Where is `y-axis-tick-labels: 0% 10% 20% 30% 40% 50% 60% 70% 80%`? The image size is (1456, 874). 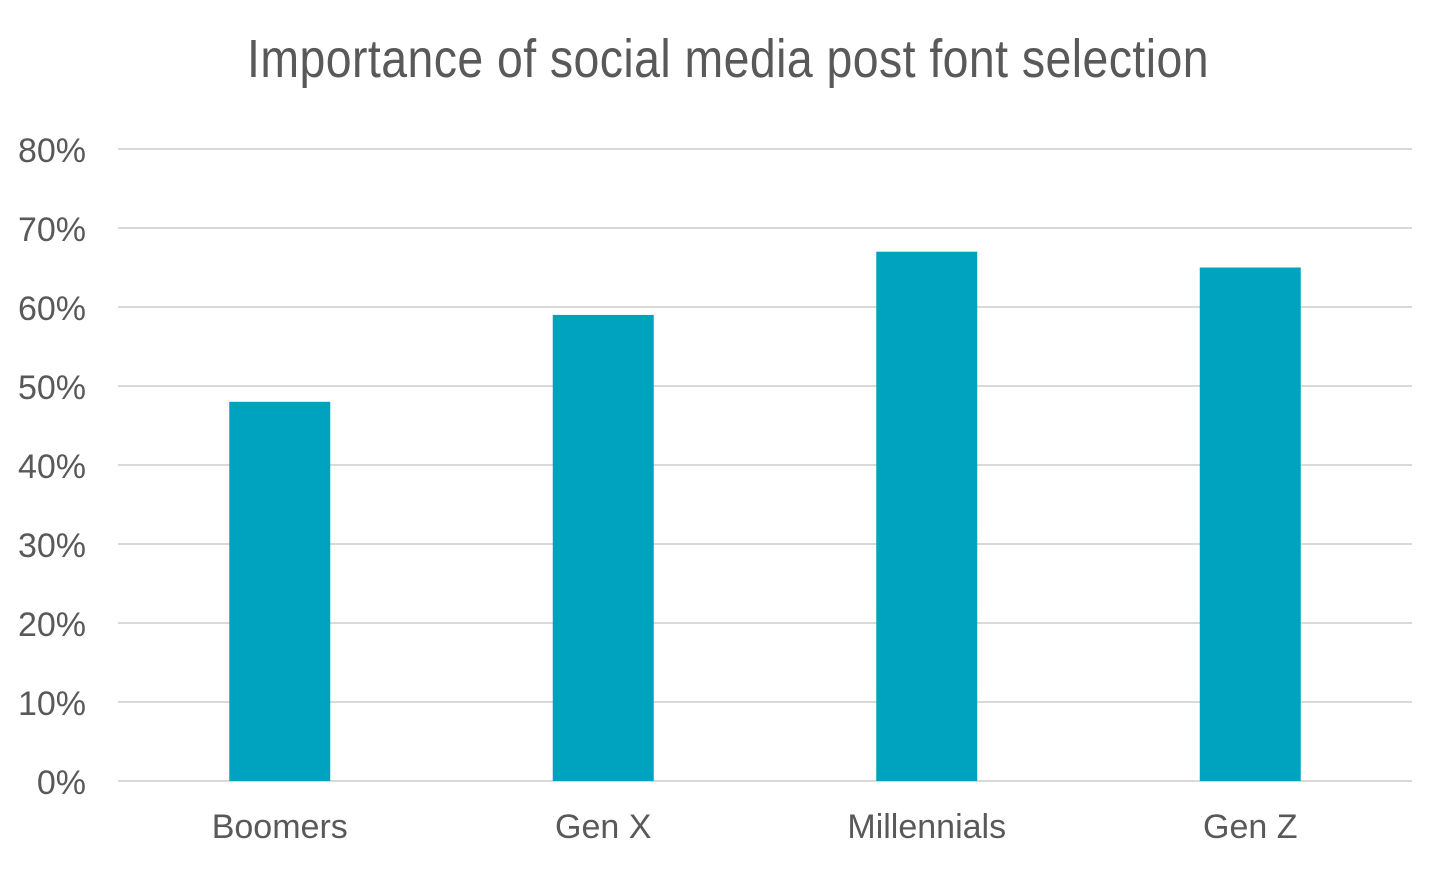 y-axis-tick-labels: 0% 10% 20% 30% 40% 50% 60% 70% 80% is located at coordinates (52, 467).